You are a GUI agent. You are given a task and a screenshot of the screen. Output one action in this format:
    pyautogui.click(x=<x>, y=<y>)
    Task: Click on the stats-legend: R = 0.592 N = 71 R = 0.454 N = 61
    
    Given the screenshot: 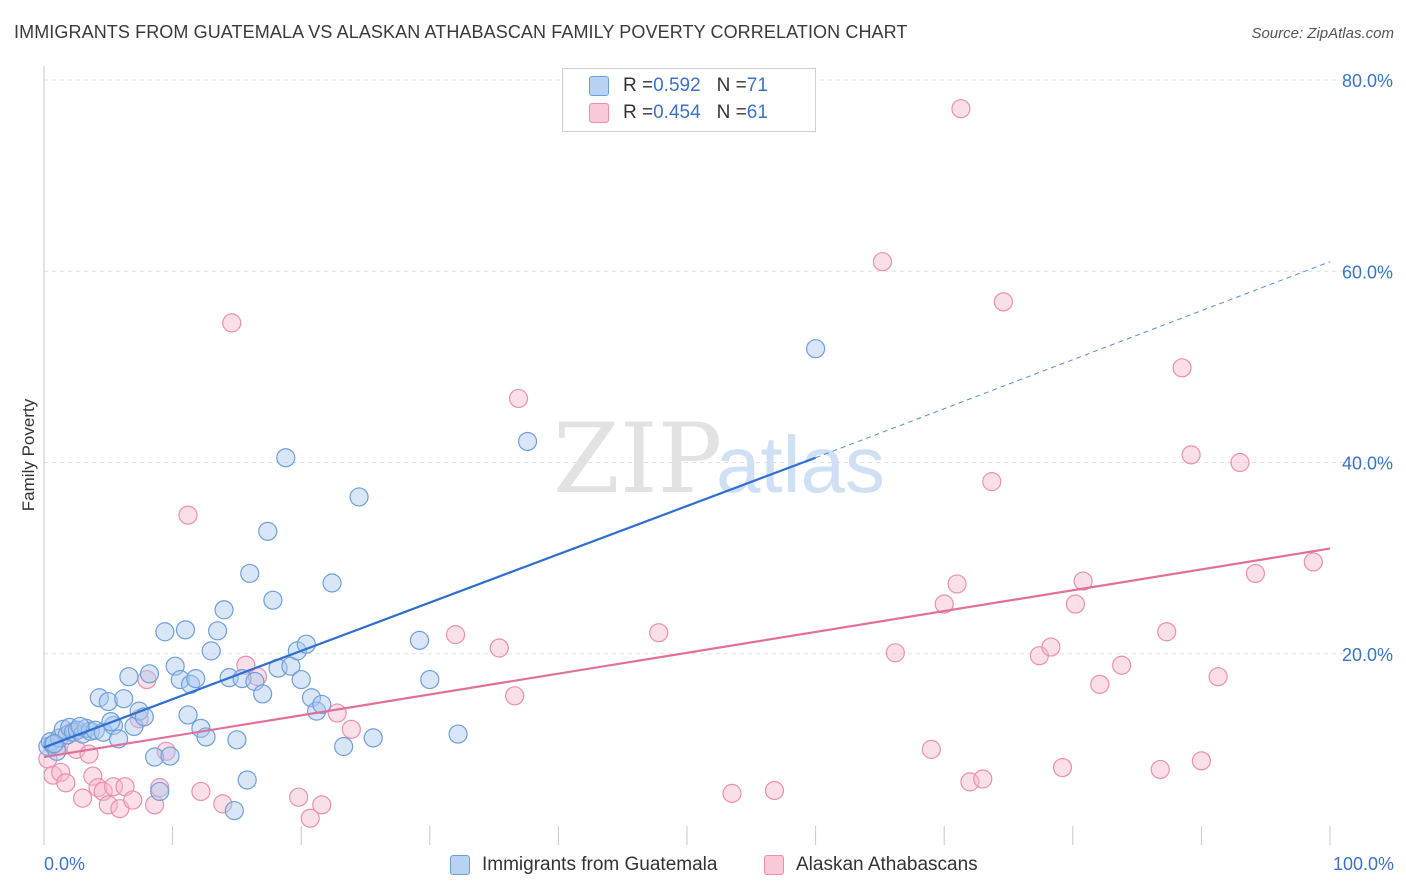 What is the action you would take?
    pyautogui.click(x=689, y=100)
    